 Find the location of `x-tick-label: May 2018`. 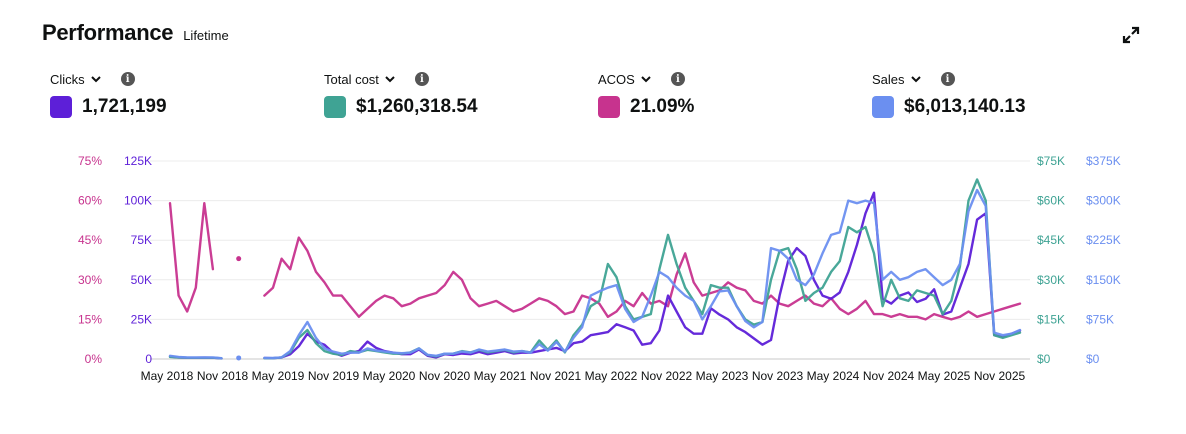

x-tick-label: May 2018 is located at coordinates (167, 376).